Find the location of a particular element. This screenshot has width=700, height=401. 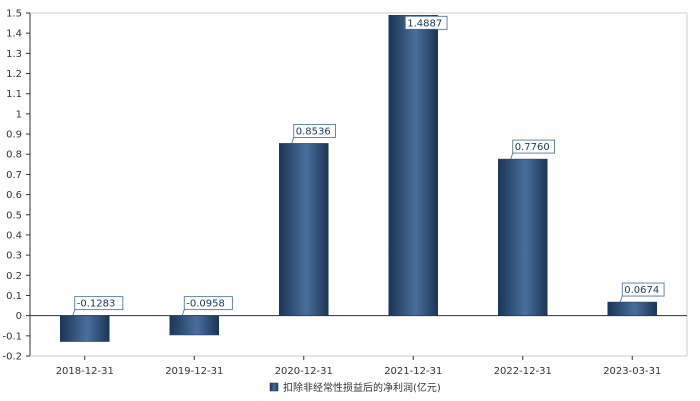

data-label: -0.0958 is located at coordinates (205, 304).